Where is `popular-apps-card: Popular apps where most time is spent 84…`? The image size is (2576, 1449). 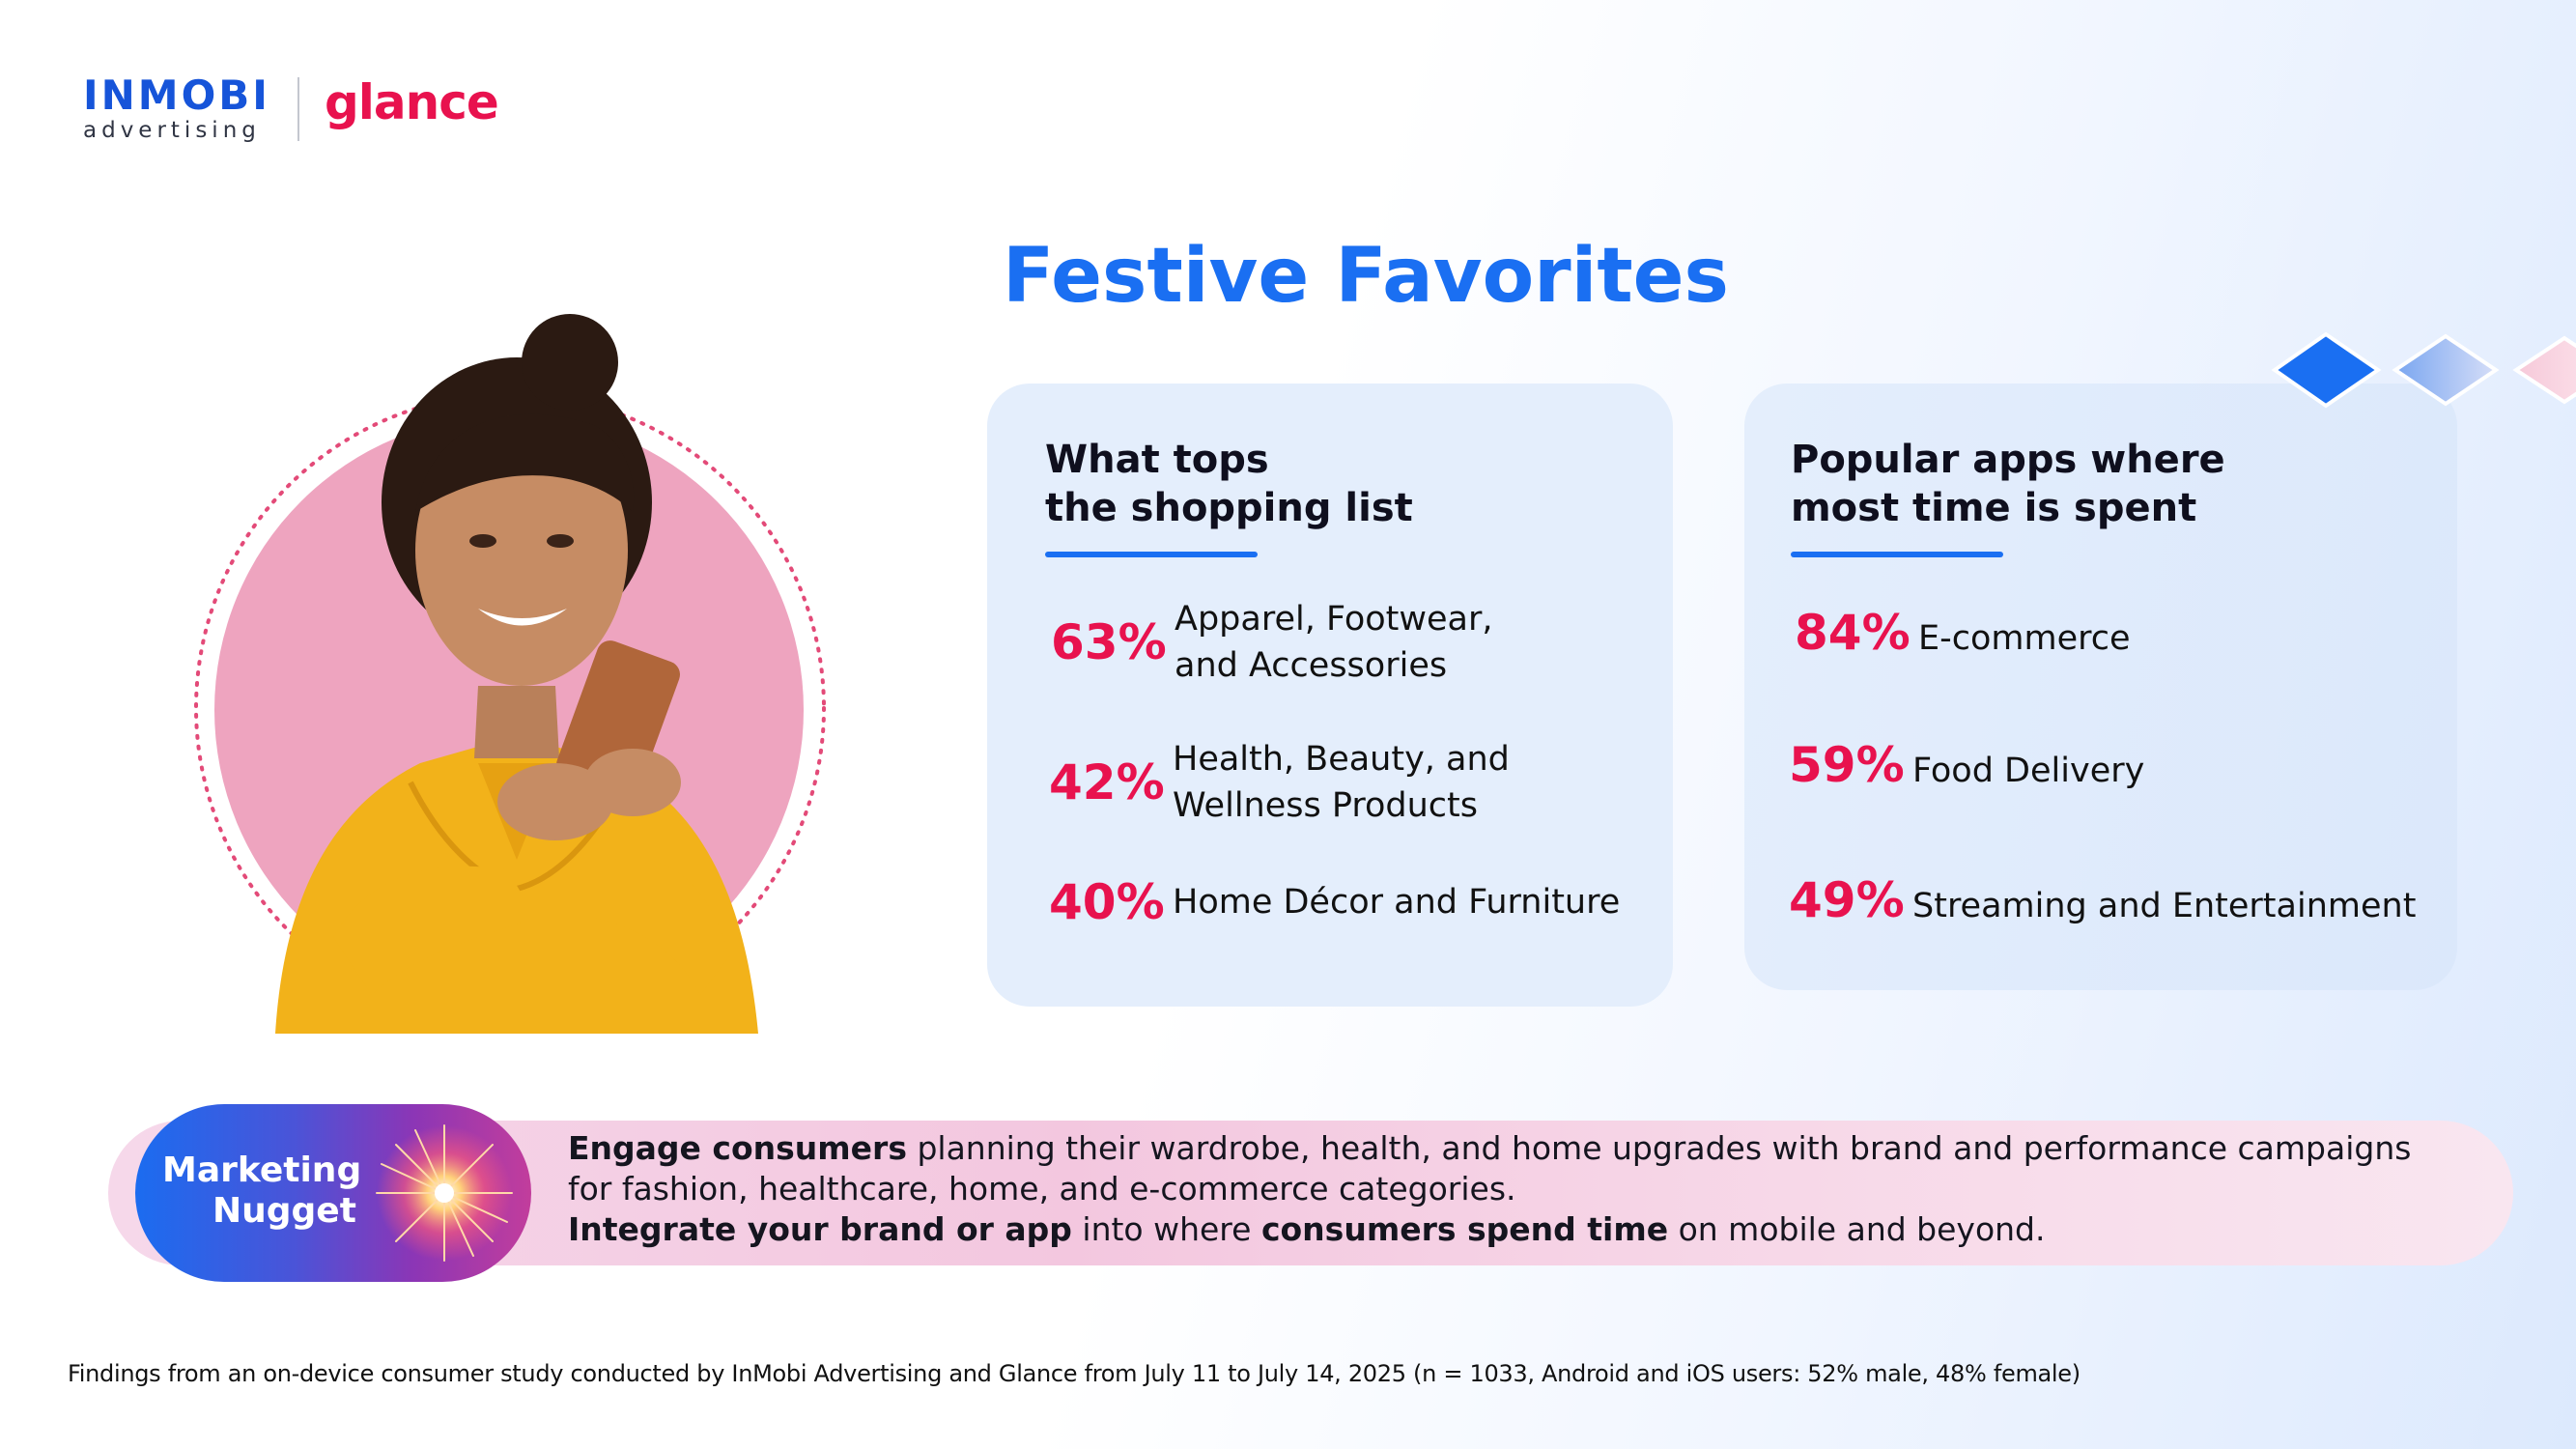 popular-apps-card: Popular apps where most time is spent 84… is located at coordinates (2100, 687).